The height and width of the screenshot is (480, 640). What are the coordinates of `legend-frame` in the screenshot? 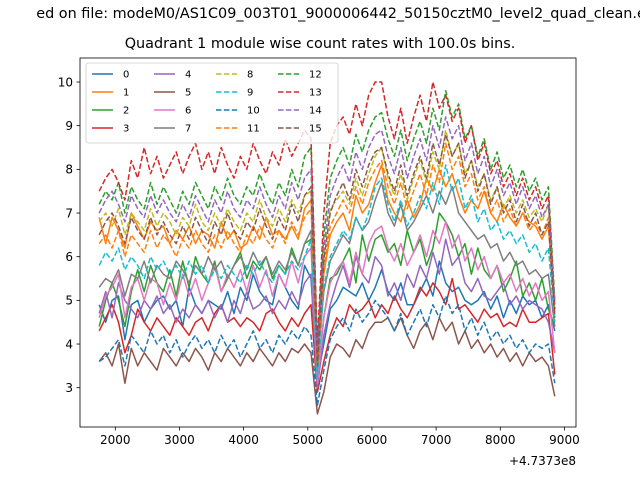 It's located at (212, 103).